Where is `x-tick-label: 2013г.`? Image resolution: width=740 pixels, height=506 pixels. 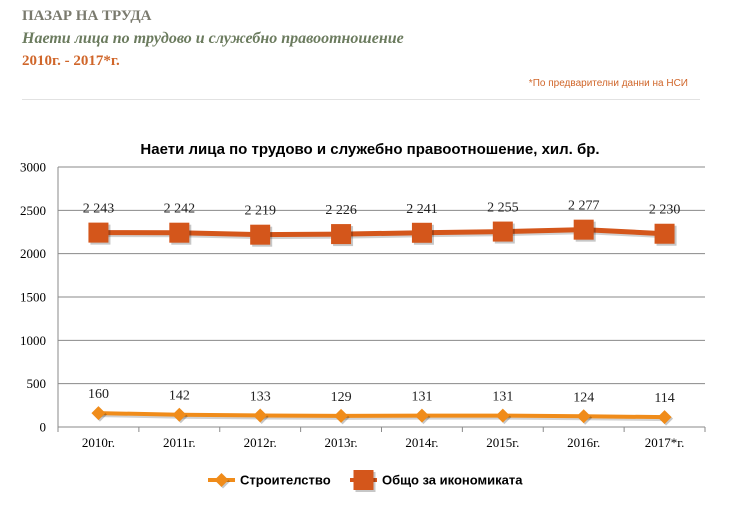
x-tick-label: 2013г. is located at coordinates (341, 442).